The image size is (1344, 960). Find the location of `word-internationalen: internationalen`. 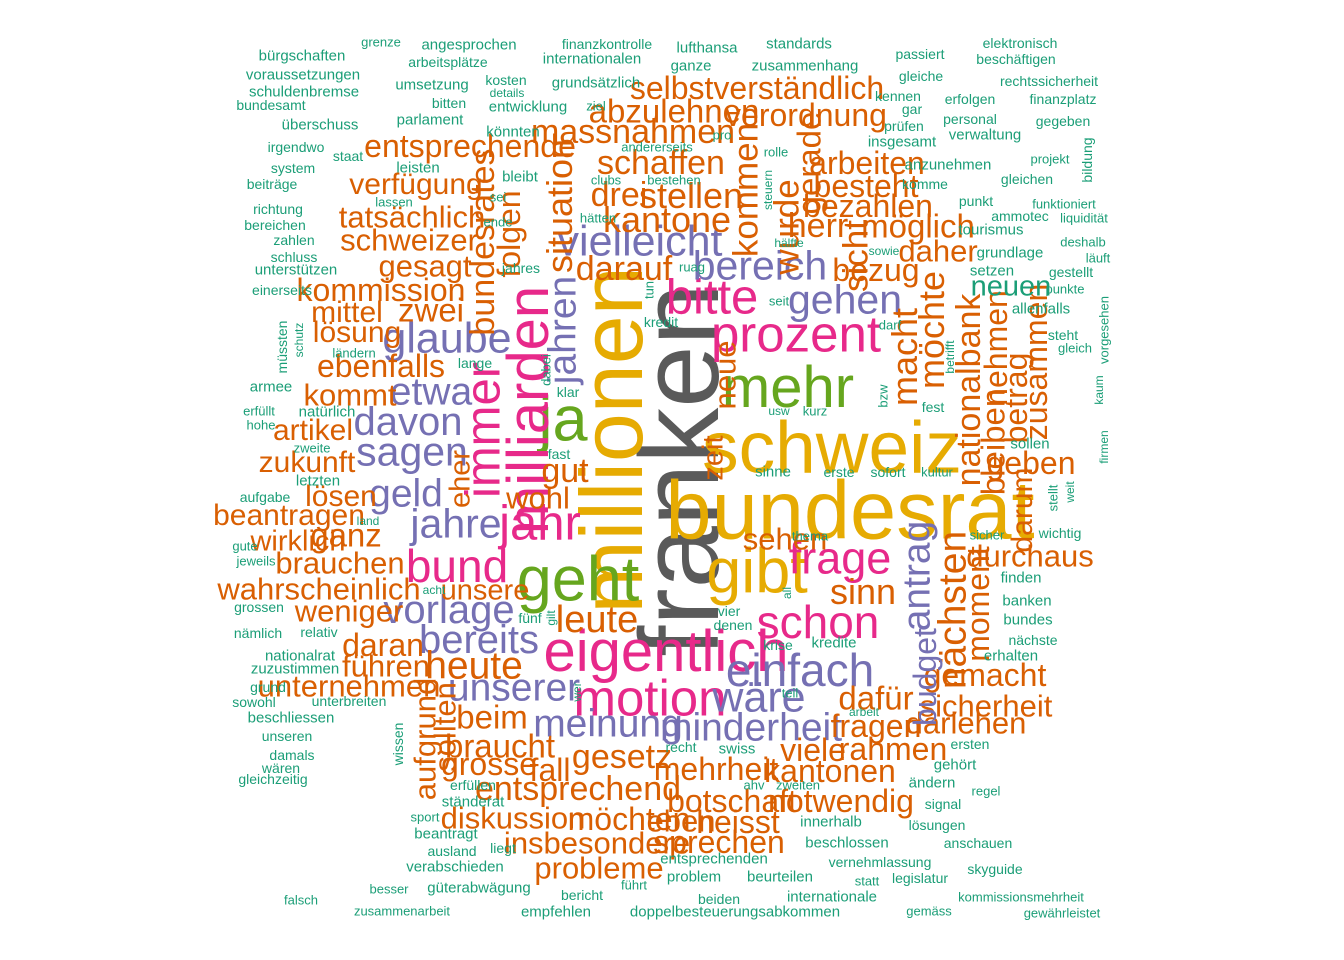

word-internationalen: internationalen is located at coordinates (592, 59).